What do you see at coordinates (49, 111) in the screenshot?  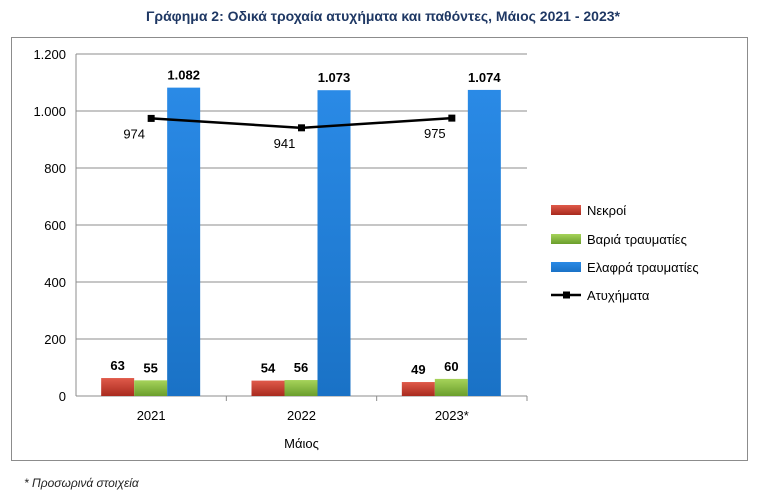 I see `y-tick-label: 1.000` at bounding box center [49, 111].